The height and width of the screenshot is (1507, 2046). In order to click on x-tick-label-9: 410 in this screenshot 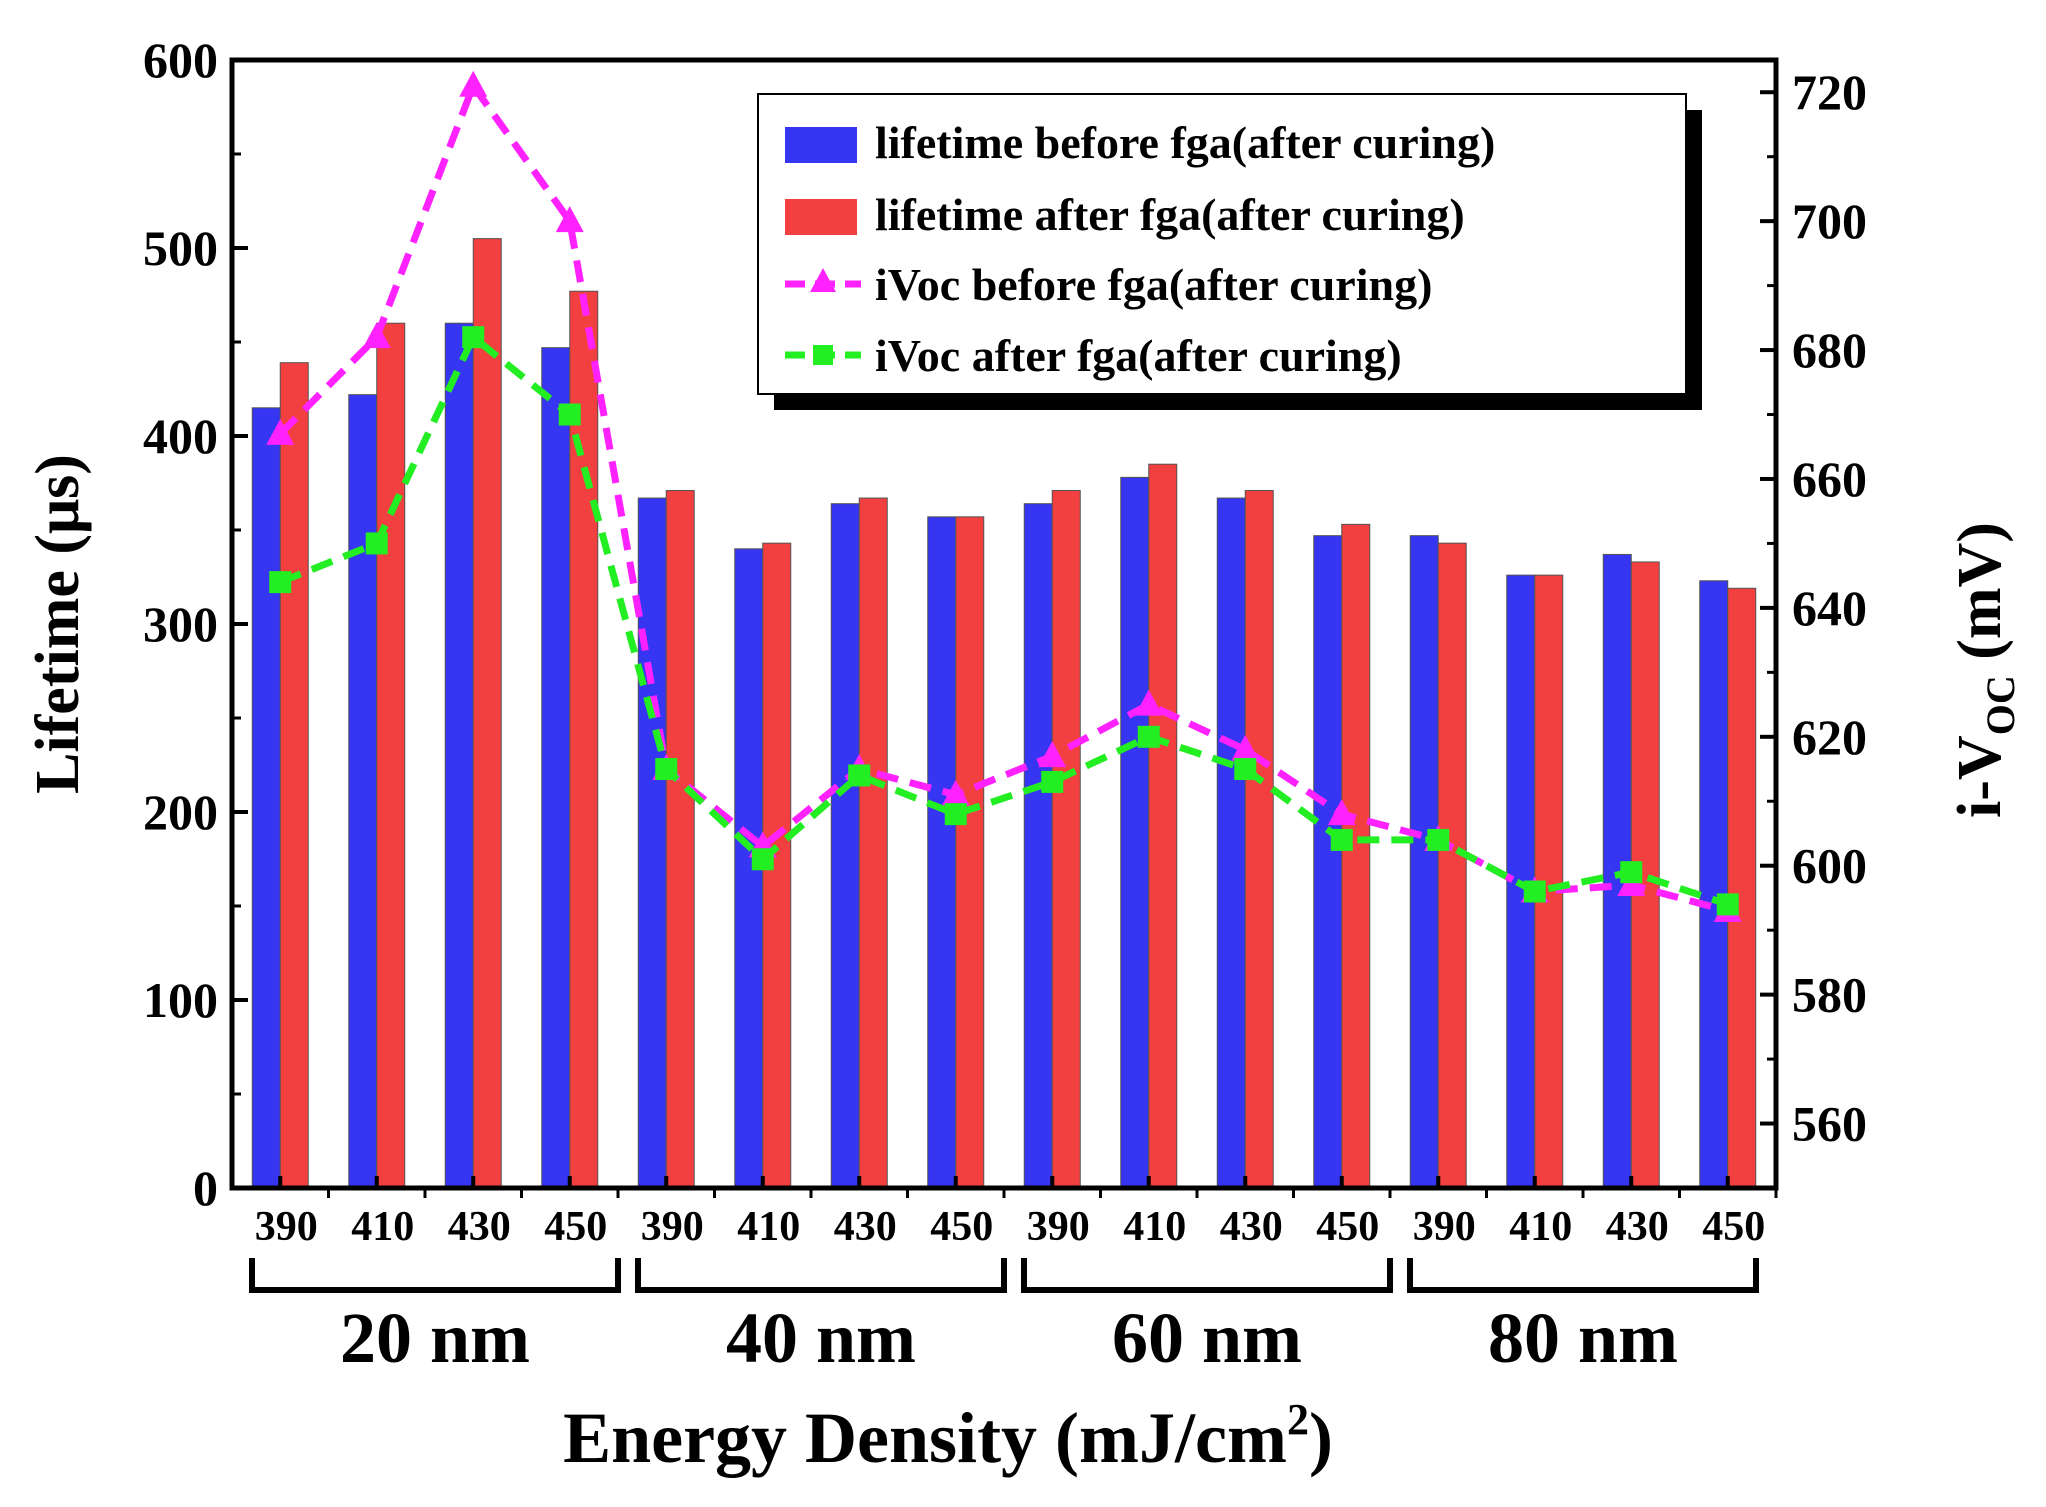, I will do `click(1154, 1227)`.